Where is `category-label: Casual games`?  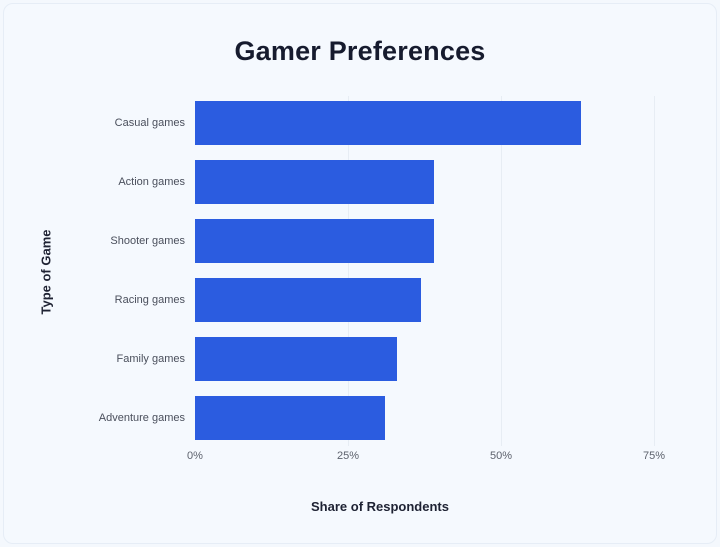 category-label: Casual games is located at coordinates (149, 123).